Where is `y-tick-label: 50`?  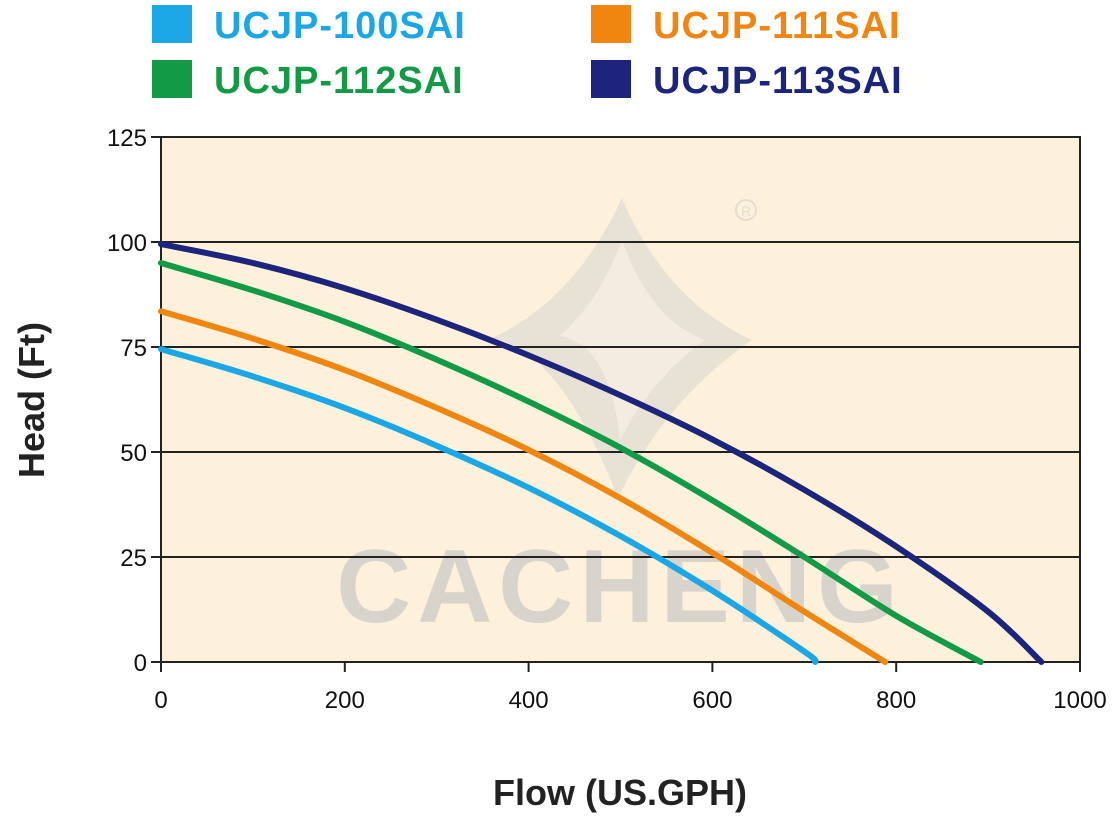 y-tick-label: 50 is located at coordinates (133, 453).